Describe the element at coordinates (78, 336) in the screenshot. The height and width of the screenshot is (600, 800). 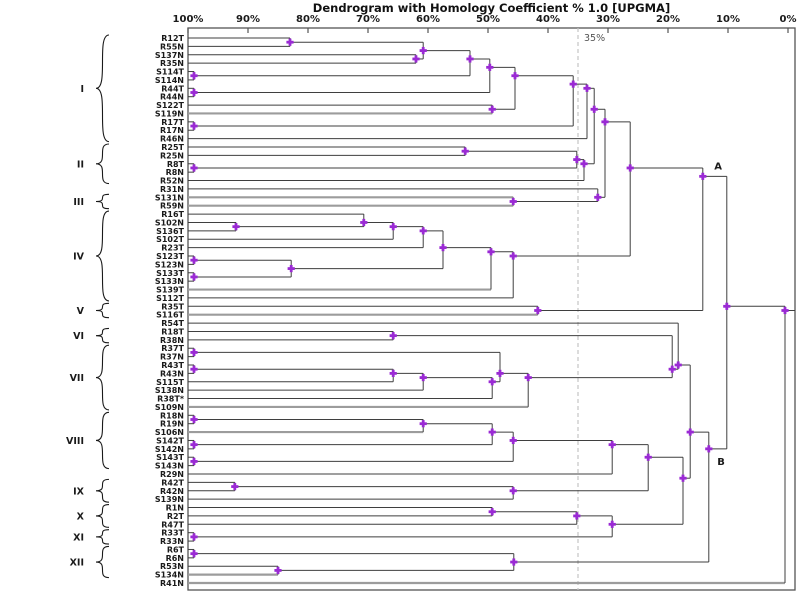
I see `group-label: VI` at that location.